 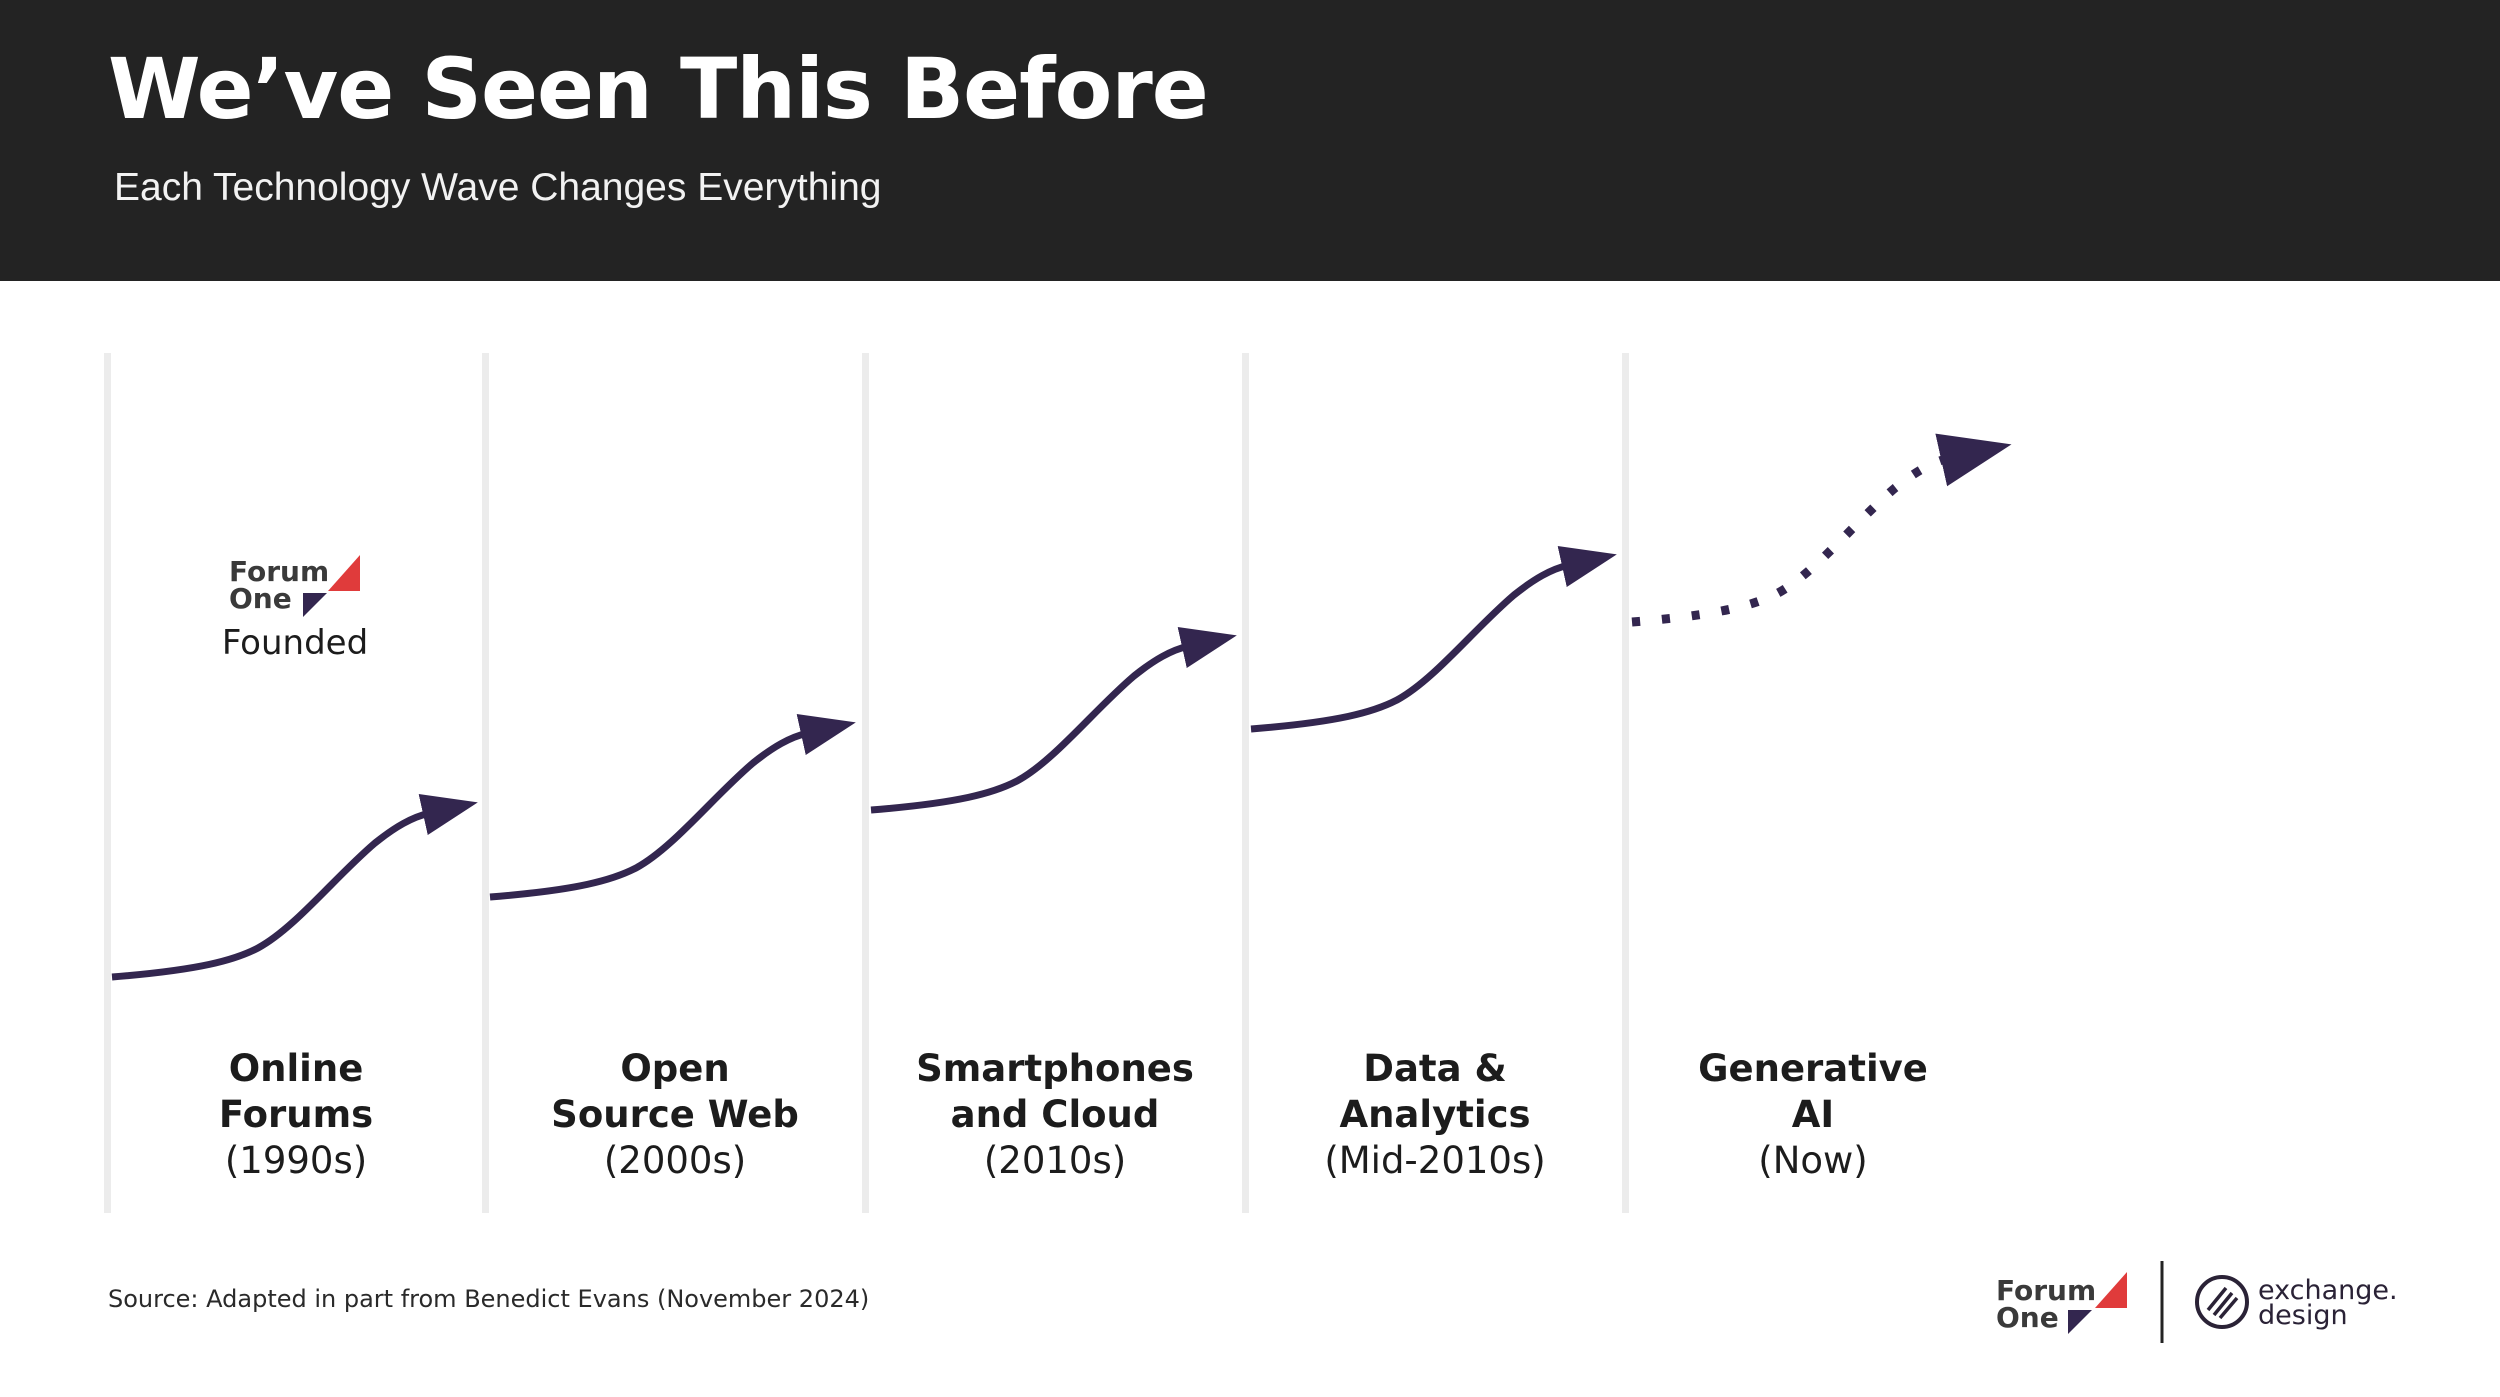 What do you see at coordinates (296, 1160) in the screenshot?
I see `wave-period: (1990s)` at bounding box center [296, 1160].